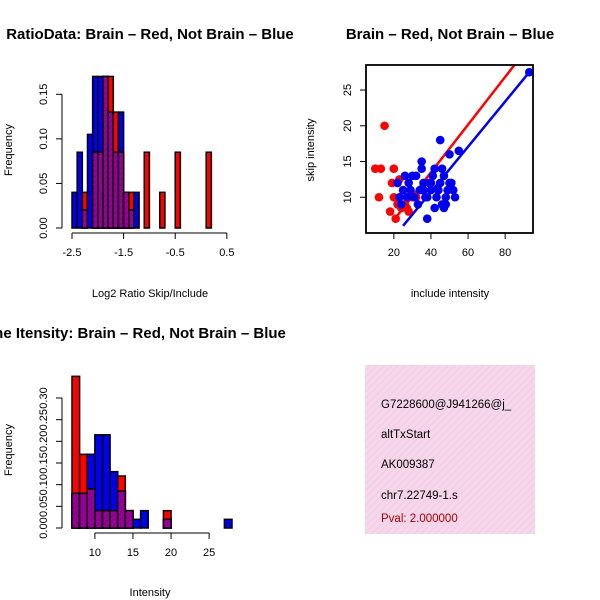 This screenshot has height=600, width=600. Describe the element at coordinates (209, 553) in the screenshot. I see `intensity-x-tick-label: 25` at that location.